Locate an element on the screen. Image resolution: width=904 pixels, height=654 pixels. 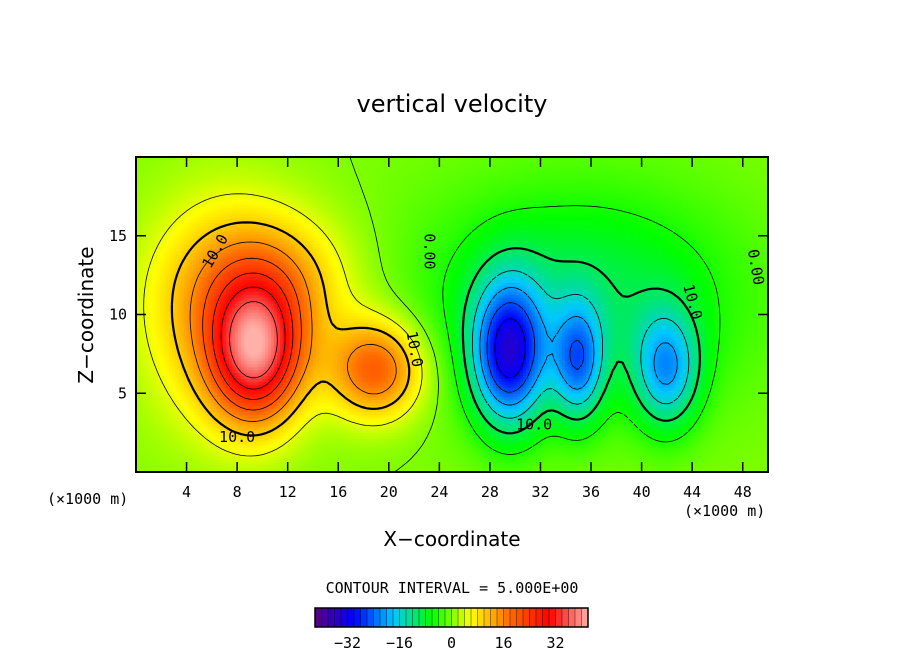
colorbar-tick-label: 32 is located at coordinates (555, 643).